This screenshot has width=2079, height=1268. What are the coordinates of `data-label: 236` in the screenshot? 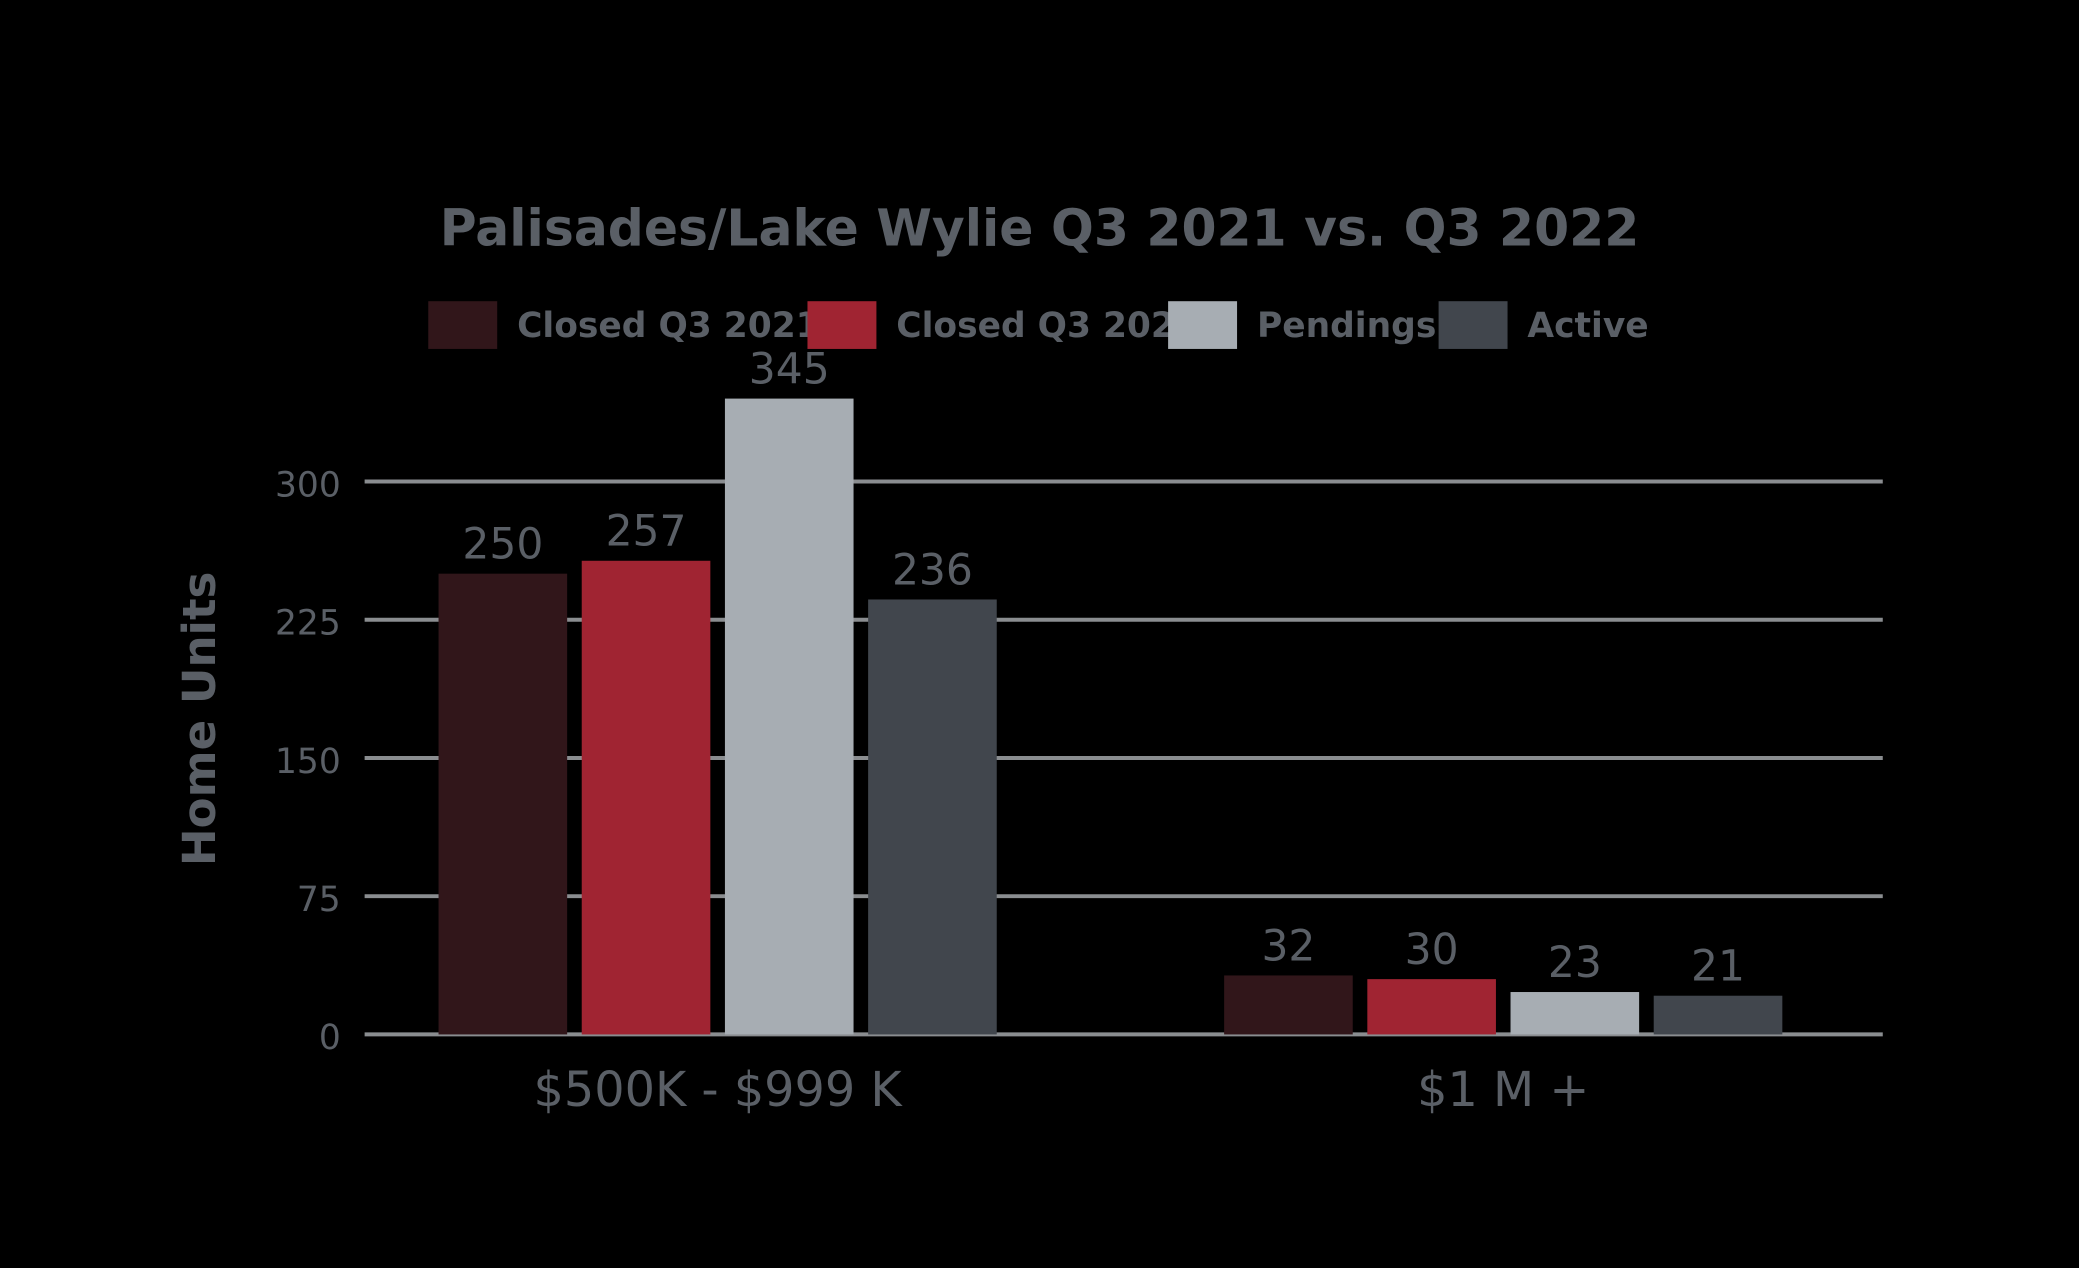 It's located at (932, 570).